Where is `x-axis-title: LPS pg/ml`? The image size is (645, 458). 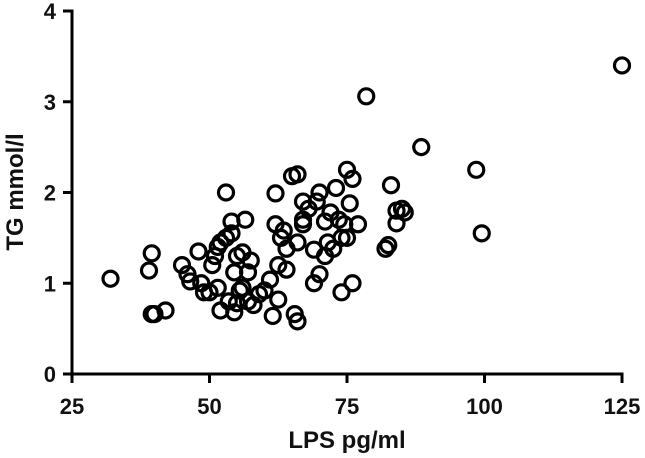
x-axis-title: LPS pg/ml is located at coordinates (346, 440).